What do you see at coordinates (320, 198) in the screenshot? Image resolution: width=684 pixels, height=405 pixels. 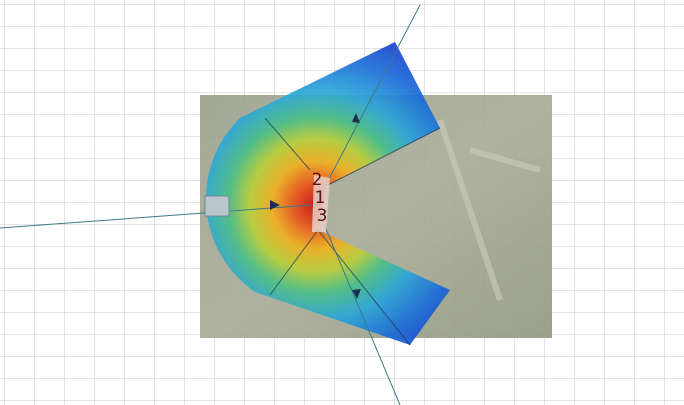 I see `point-label: 1` at bounding box center [320, 198].